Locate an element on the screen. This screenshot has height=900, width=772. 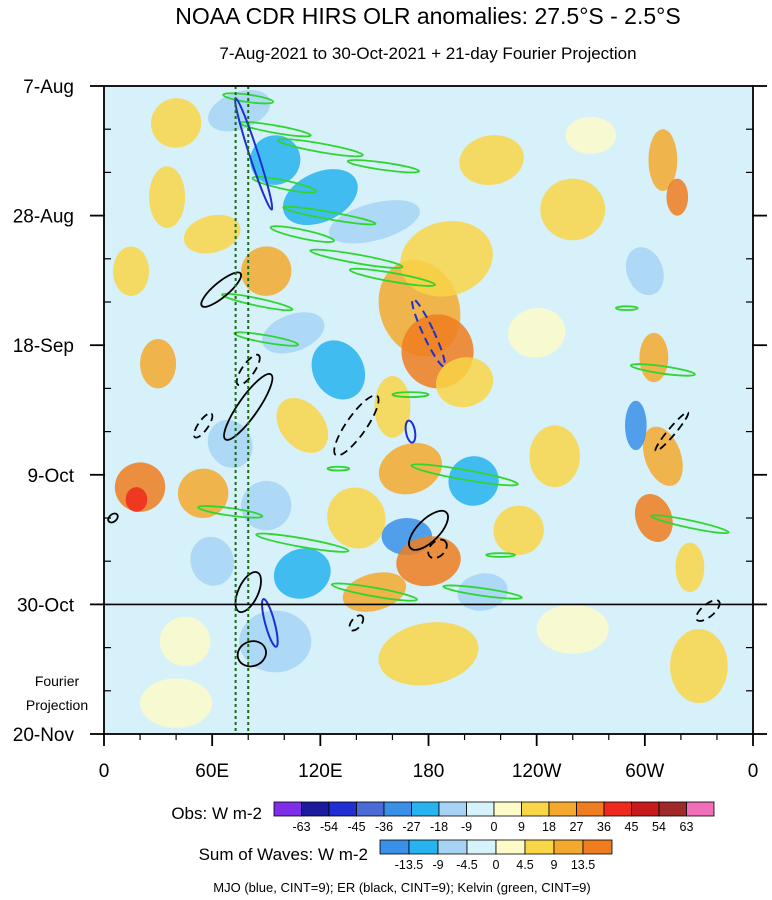
obs-level-label-4: -36 is located at coordinates (384, 827).